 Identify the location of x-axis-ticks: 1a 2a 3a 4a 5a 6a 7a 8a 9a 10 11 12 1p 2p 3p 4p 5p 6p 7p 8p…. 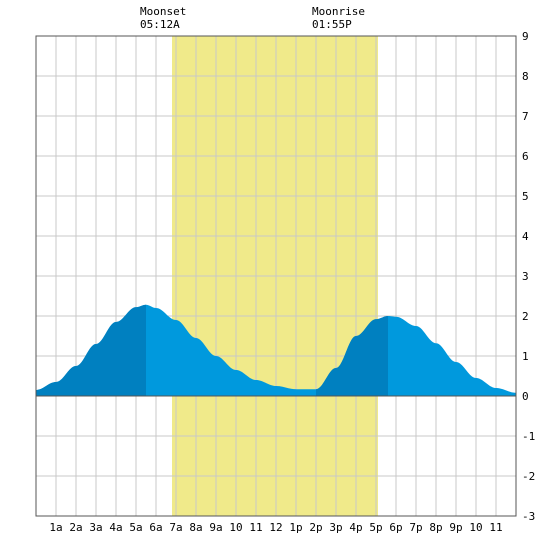
(275, 527).